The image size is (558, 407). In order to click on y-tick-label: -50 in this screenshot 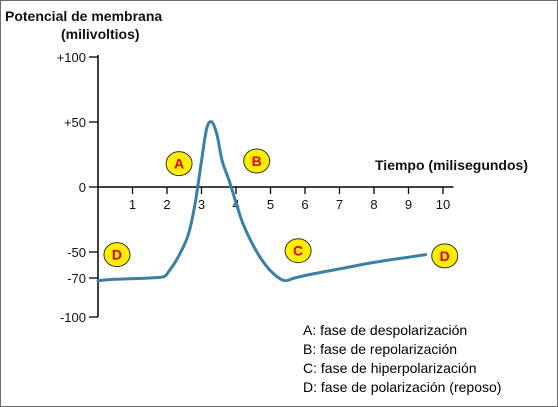, I will do `click(76, 252)`.